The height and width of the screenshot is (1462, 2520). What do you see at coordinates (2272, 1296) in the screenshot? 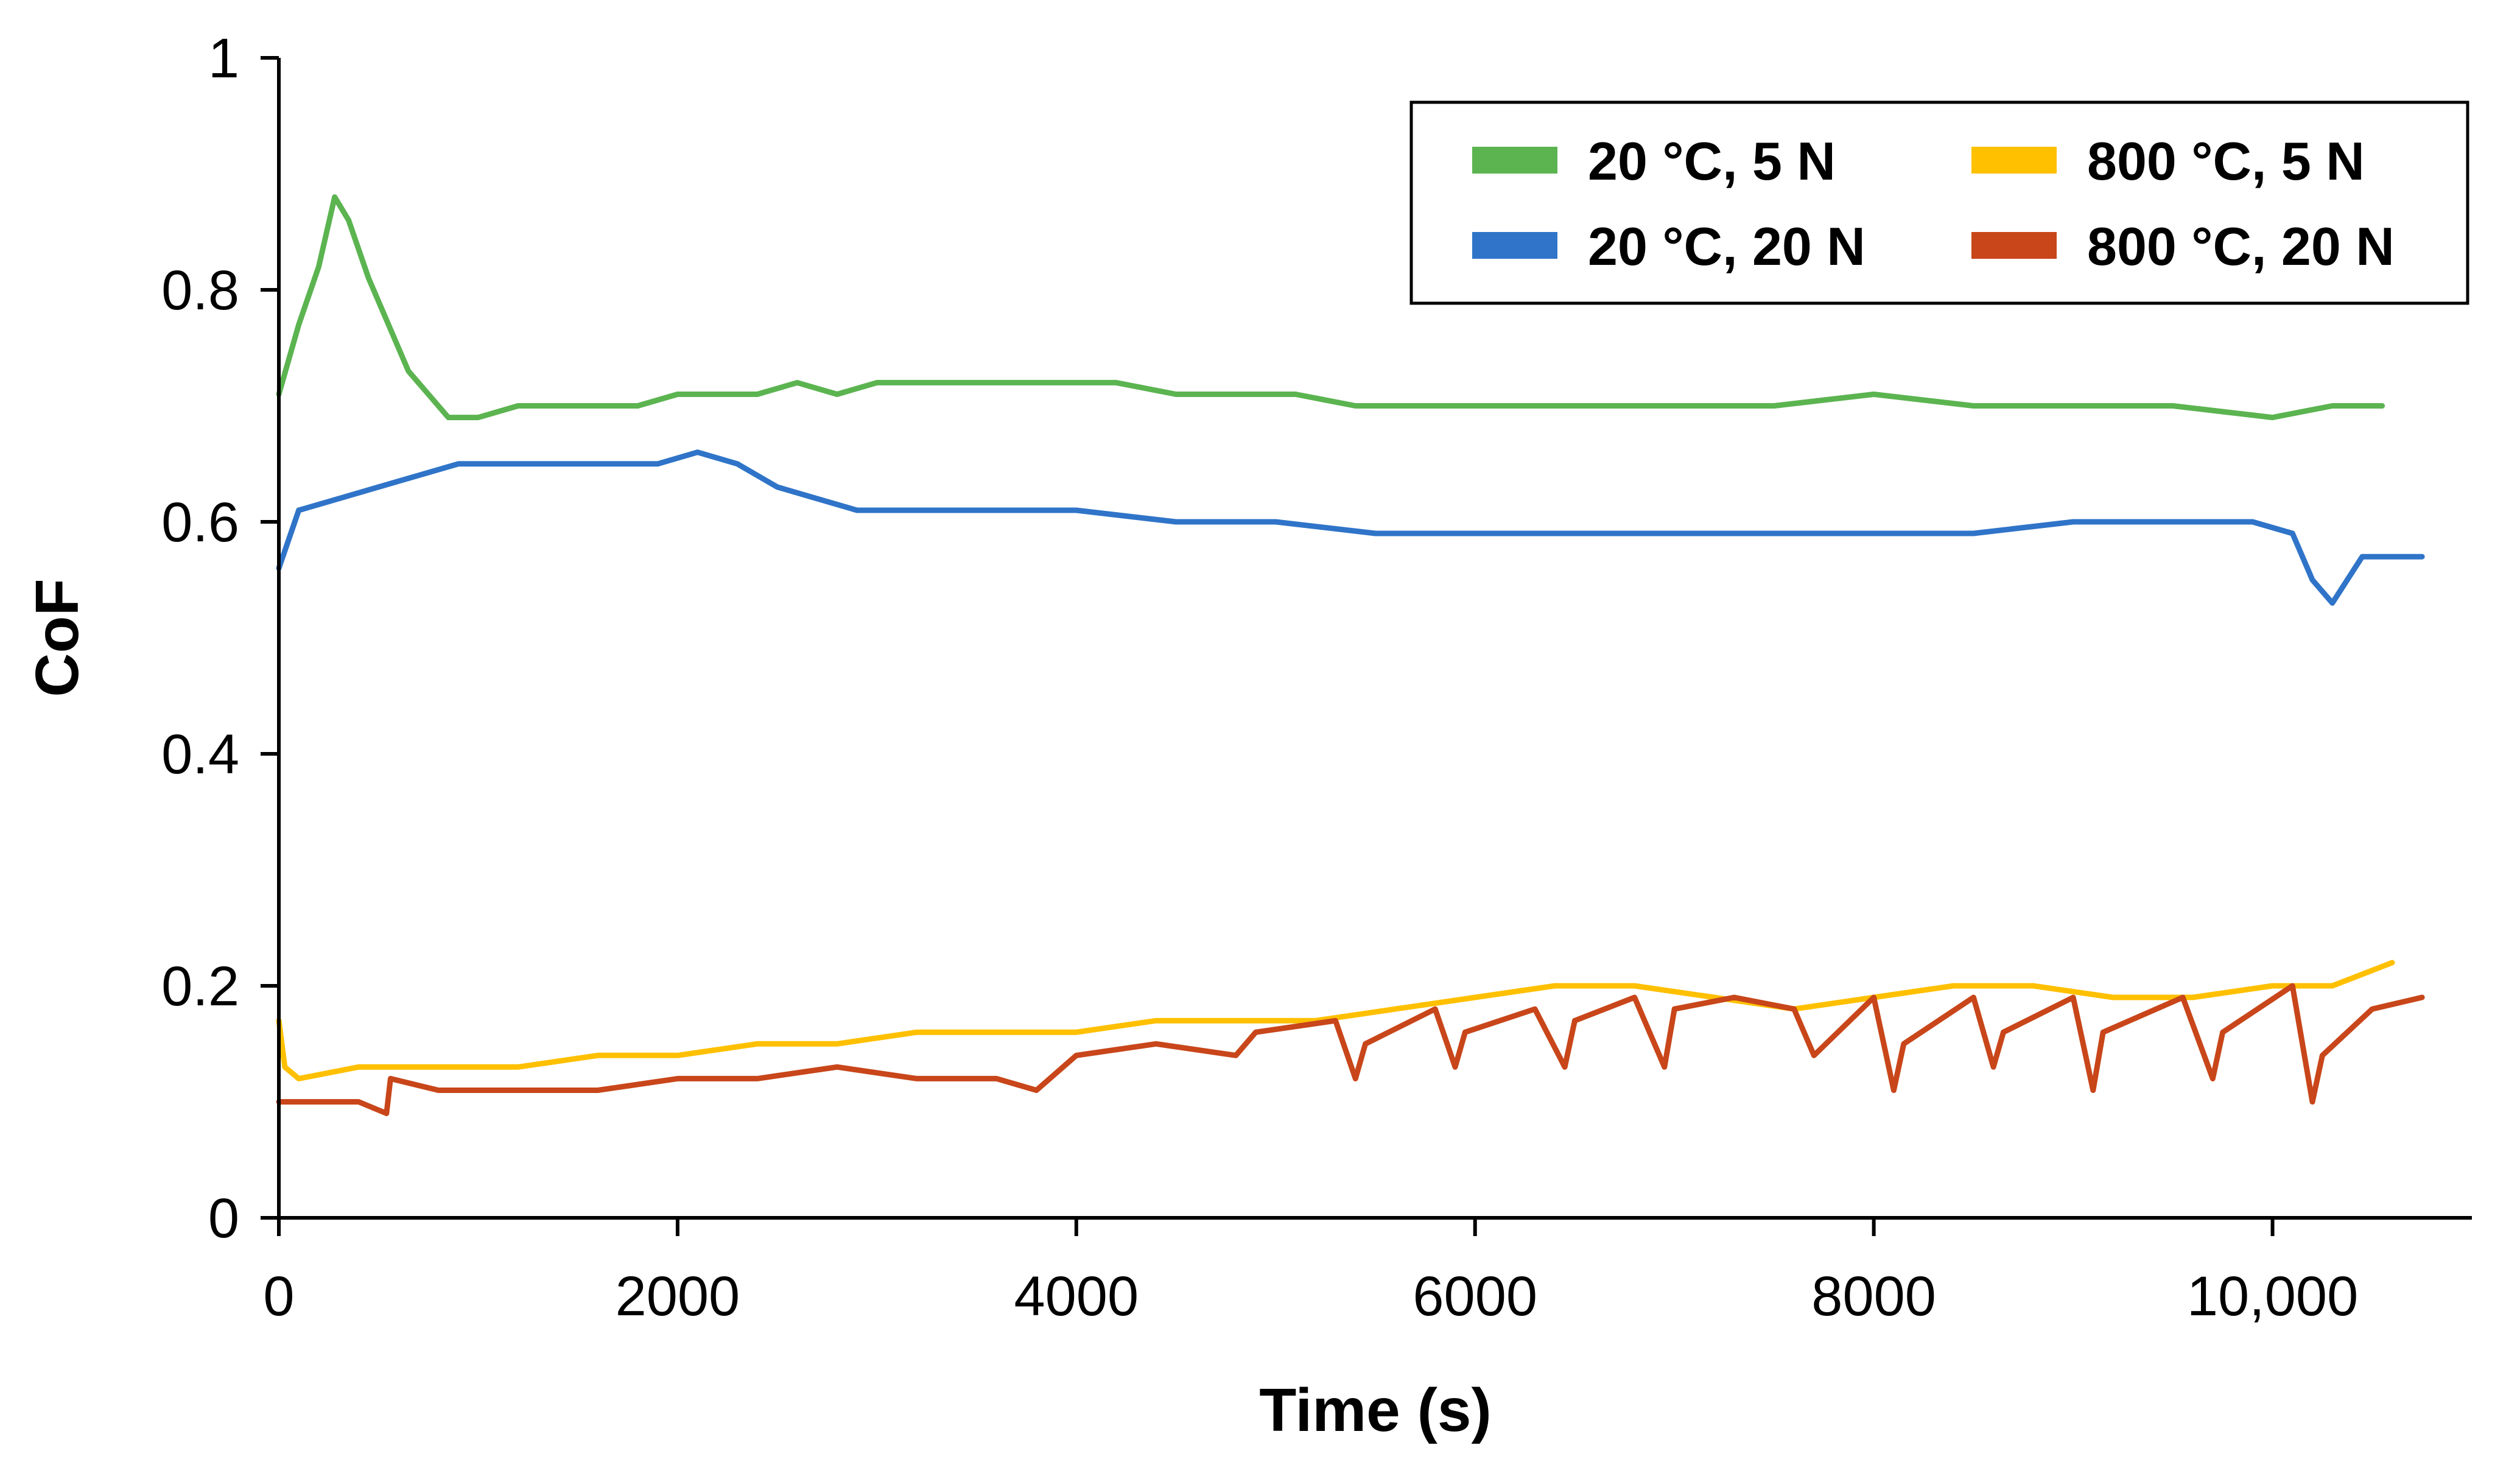
I see `x-tick-label: 10,000` at bounding box center [2272, 1296].